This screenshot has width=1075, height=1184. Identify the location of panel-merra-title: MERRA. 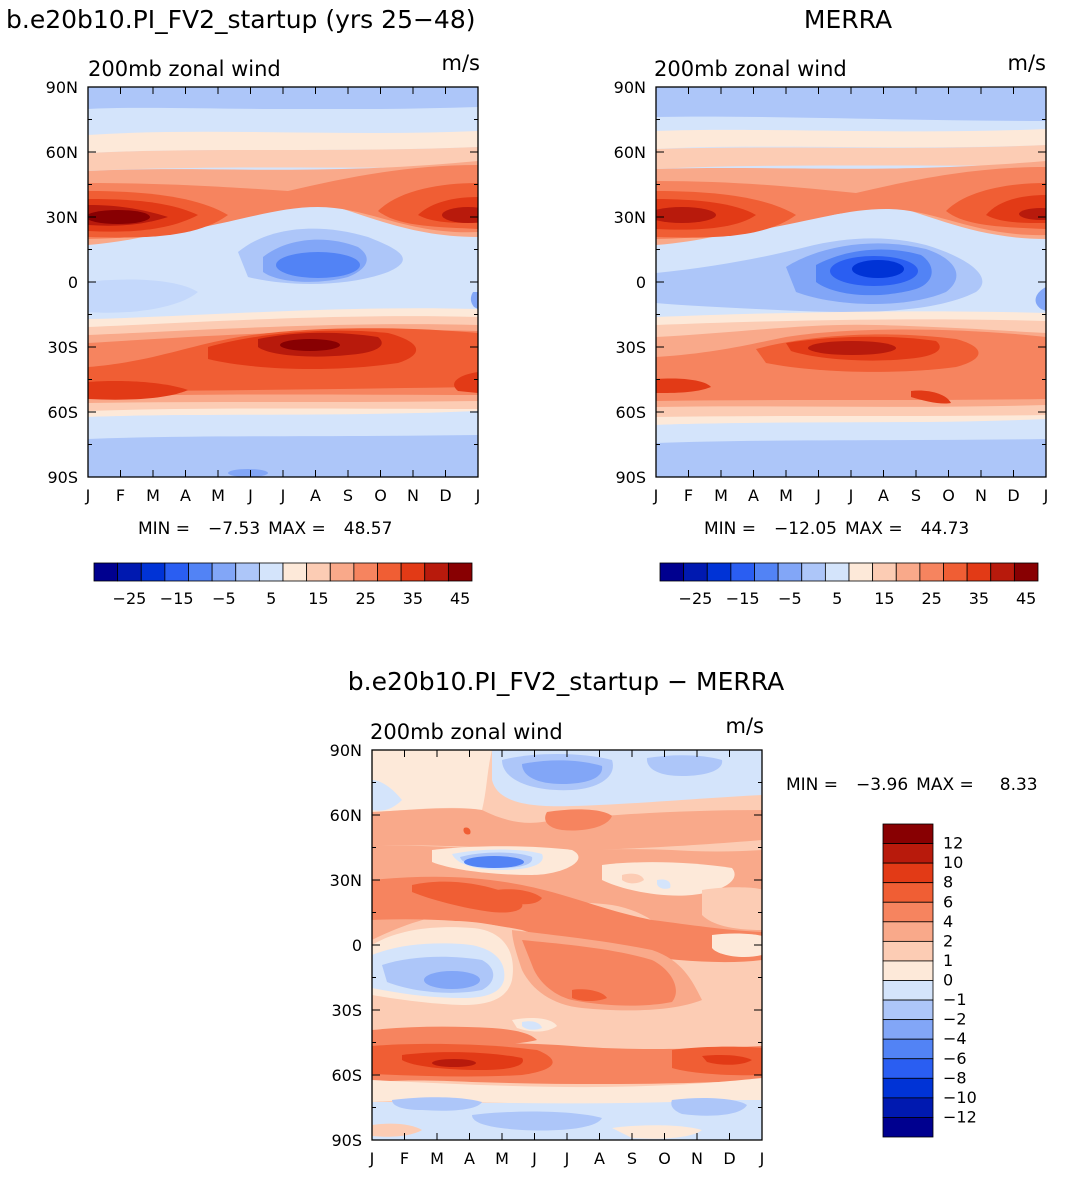
(848, 19).